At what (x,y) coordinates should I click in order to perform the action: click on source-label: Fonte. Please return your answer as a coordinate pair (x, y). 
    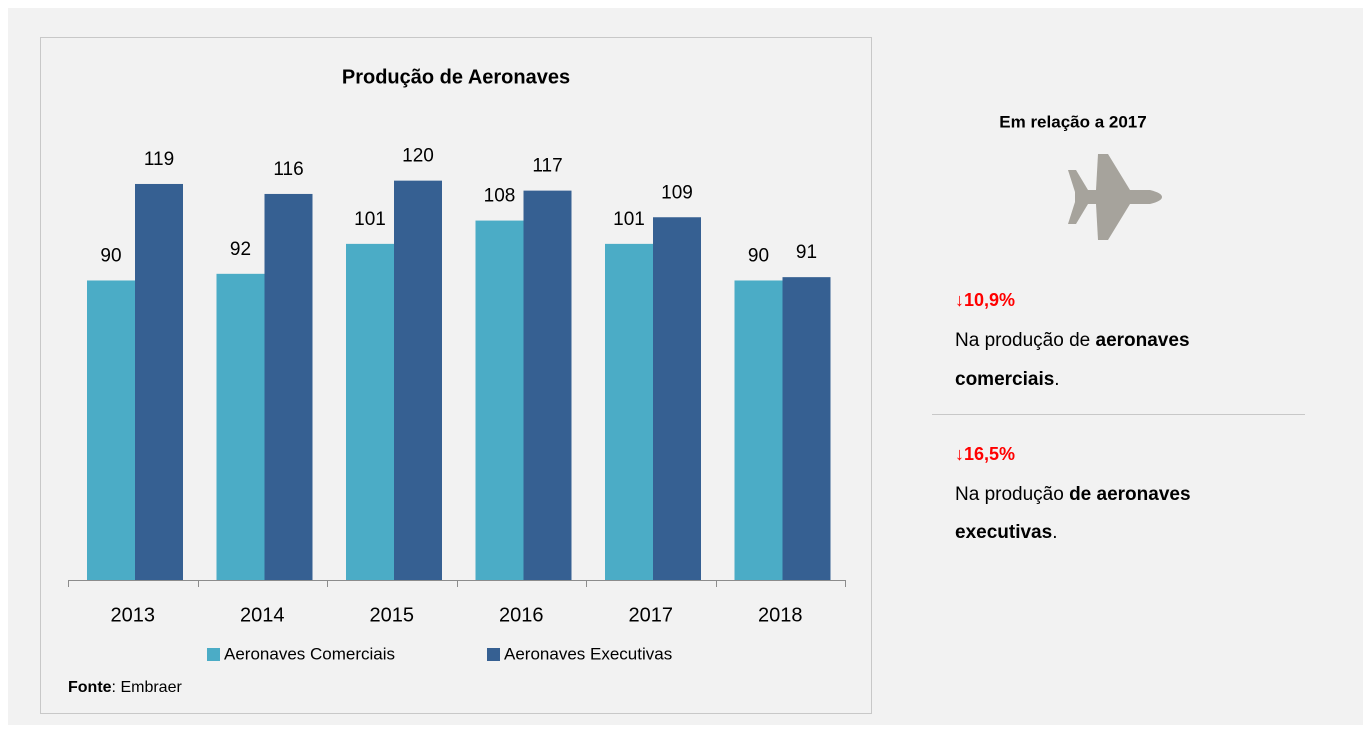
    Looking at the image, I should click on (90, 687).